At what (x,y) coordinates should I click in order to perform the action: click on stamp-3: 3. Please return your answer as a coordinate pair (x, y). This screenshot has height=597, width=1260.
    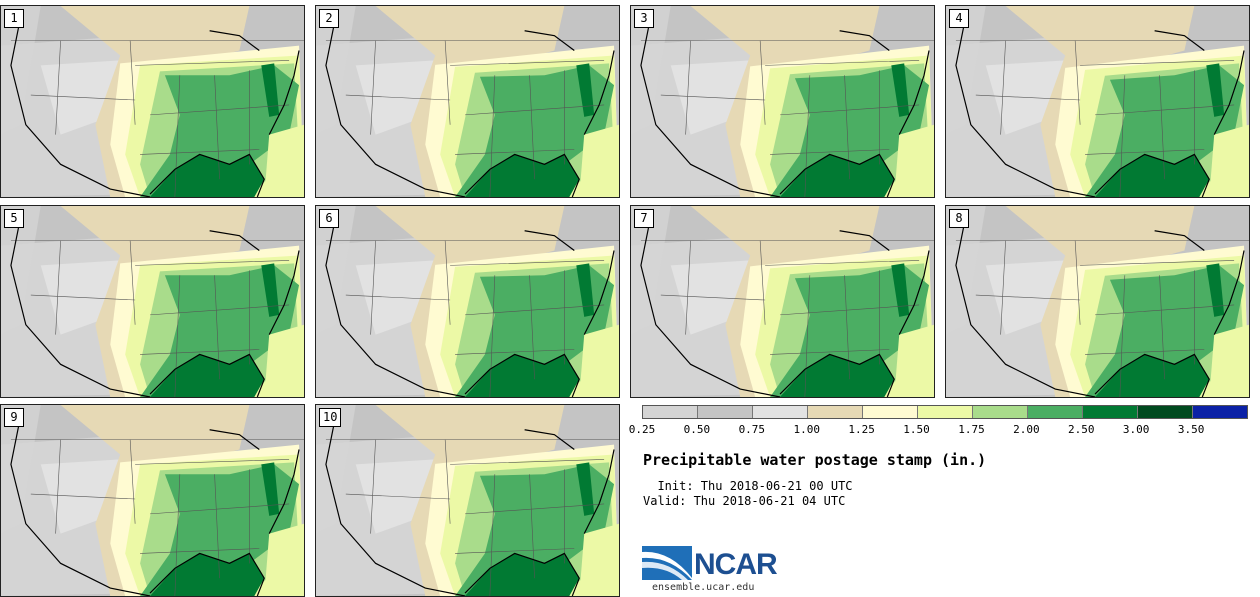
    Looking at the image, I should click on (782, 101).